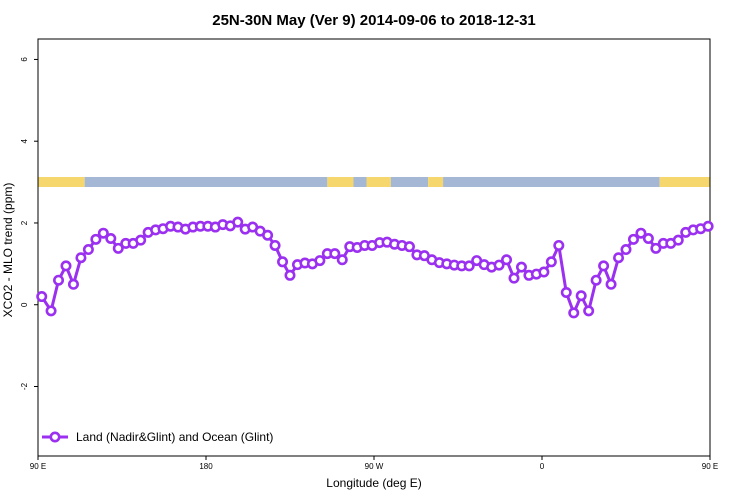 This screenshot has width=750, height=500. I want to click on x-tick-label: 90 W, so click(374, 466).